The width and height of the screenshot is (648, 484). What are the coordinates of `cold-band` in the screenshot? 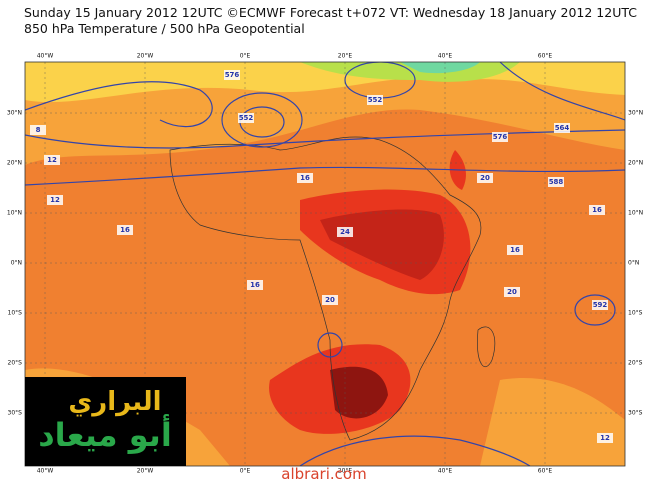 It's located at (440, 68).